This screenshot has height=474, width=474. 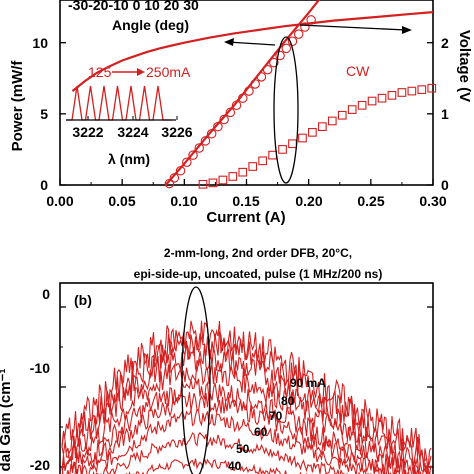 I want to click on cw-label: CW, so click(x=358, y=71).